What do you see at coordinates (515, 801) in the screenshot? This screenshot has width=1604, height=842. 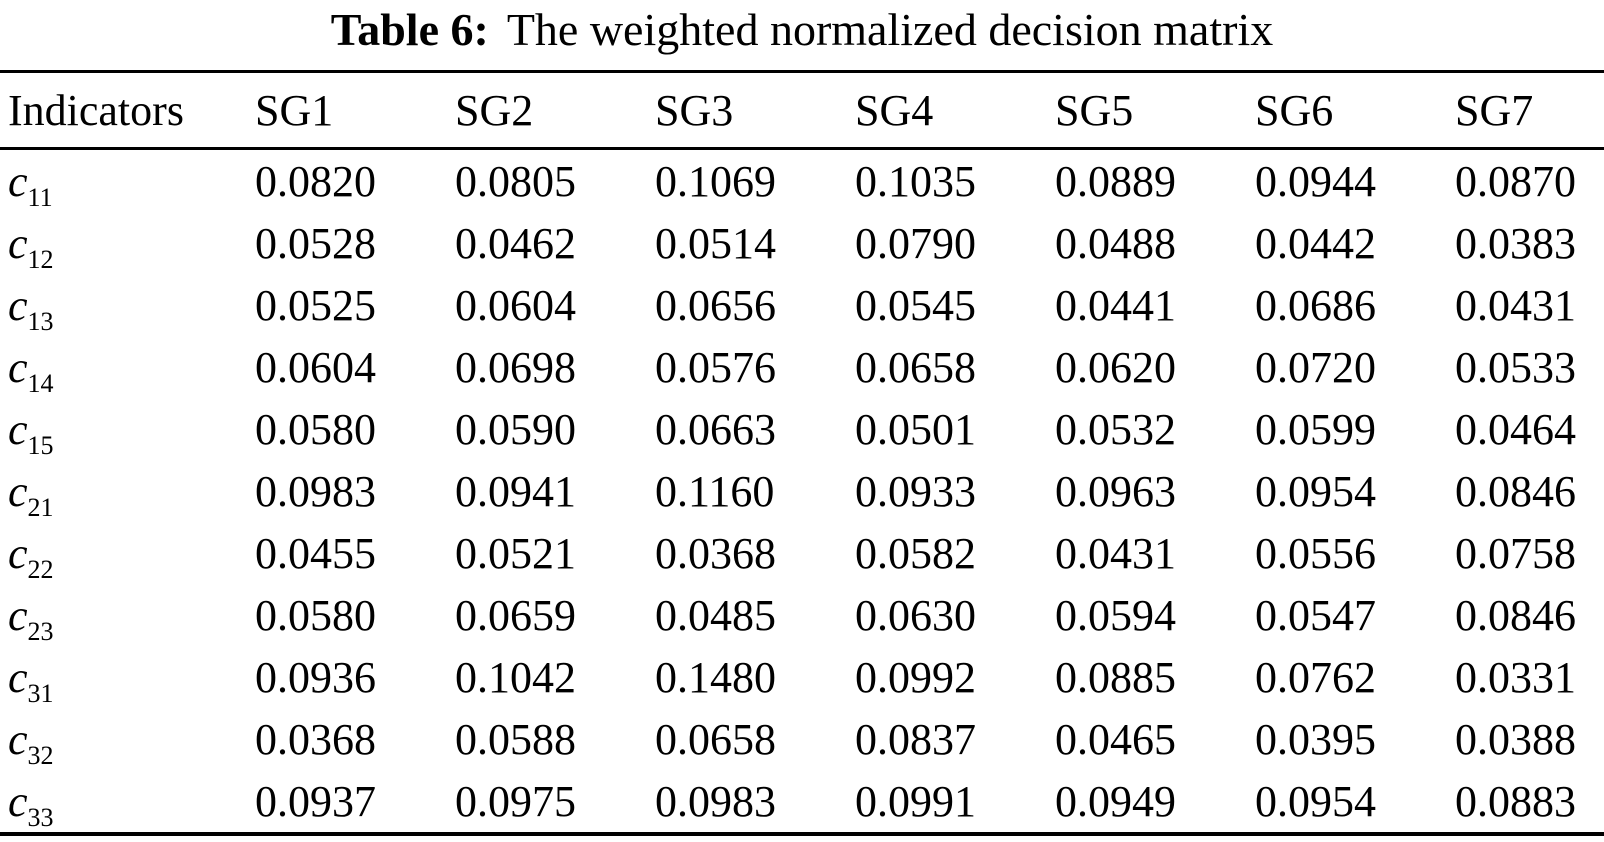 I see `value-cell: 0.0975` at bounding box center [515, 801].